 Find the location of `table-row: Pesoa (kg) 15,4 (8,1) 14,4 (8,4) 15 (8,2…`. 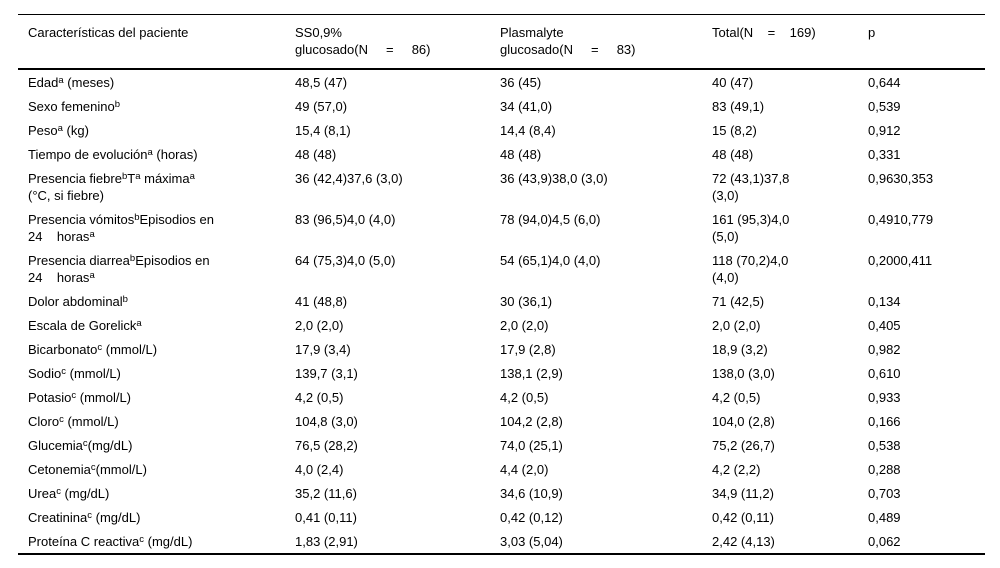

table-row: Pesoa (kg) 15,4 (8,1) 14,4 (8,4) 15 (8,2… is located at coordinates (501, 130).